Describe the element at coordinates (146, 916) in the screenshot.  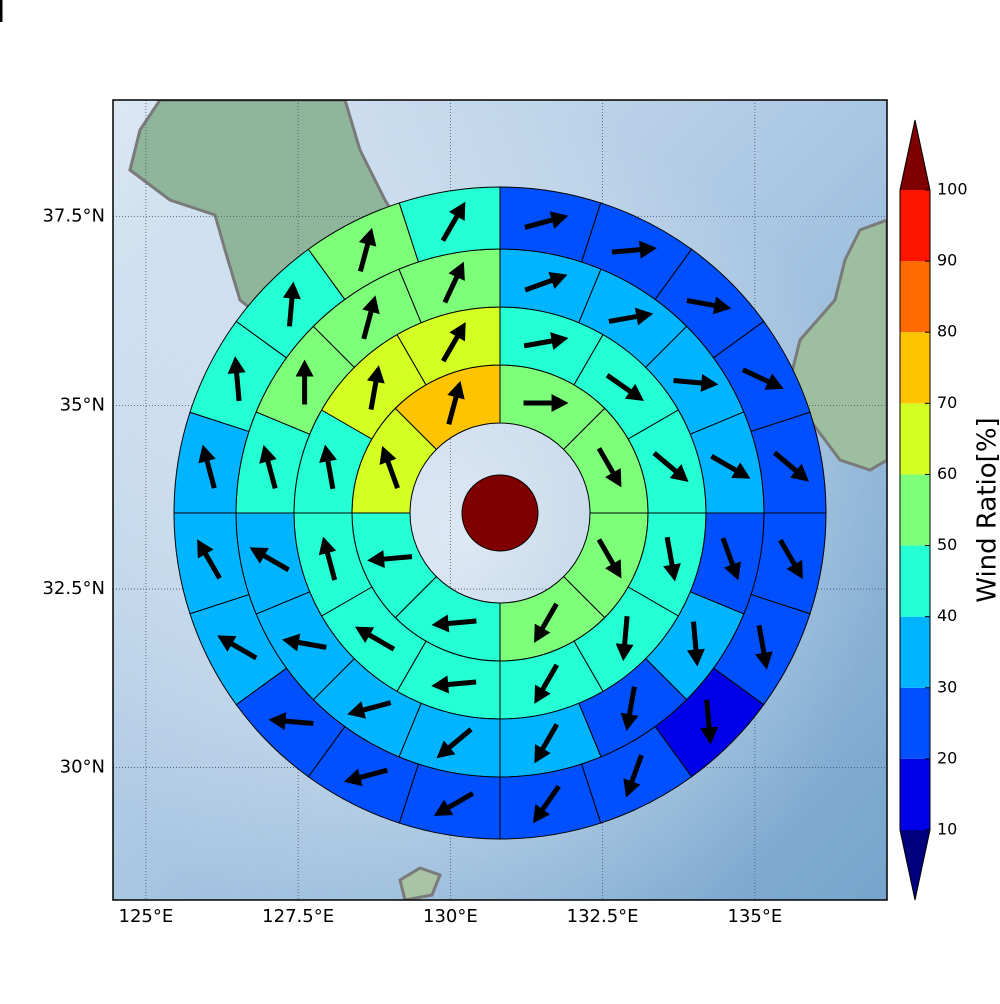
I see `x-tick-label: 125°E` at that location.